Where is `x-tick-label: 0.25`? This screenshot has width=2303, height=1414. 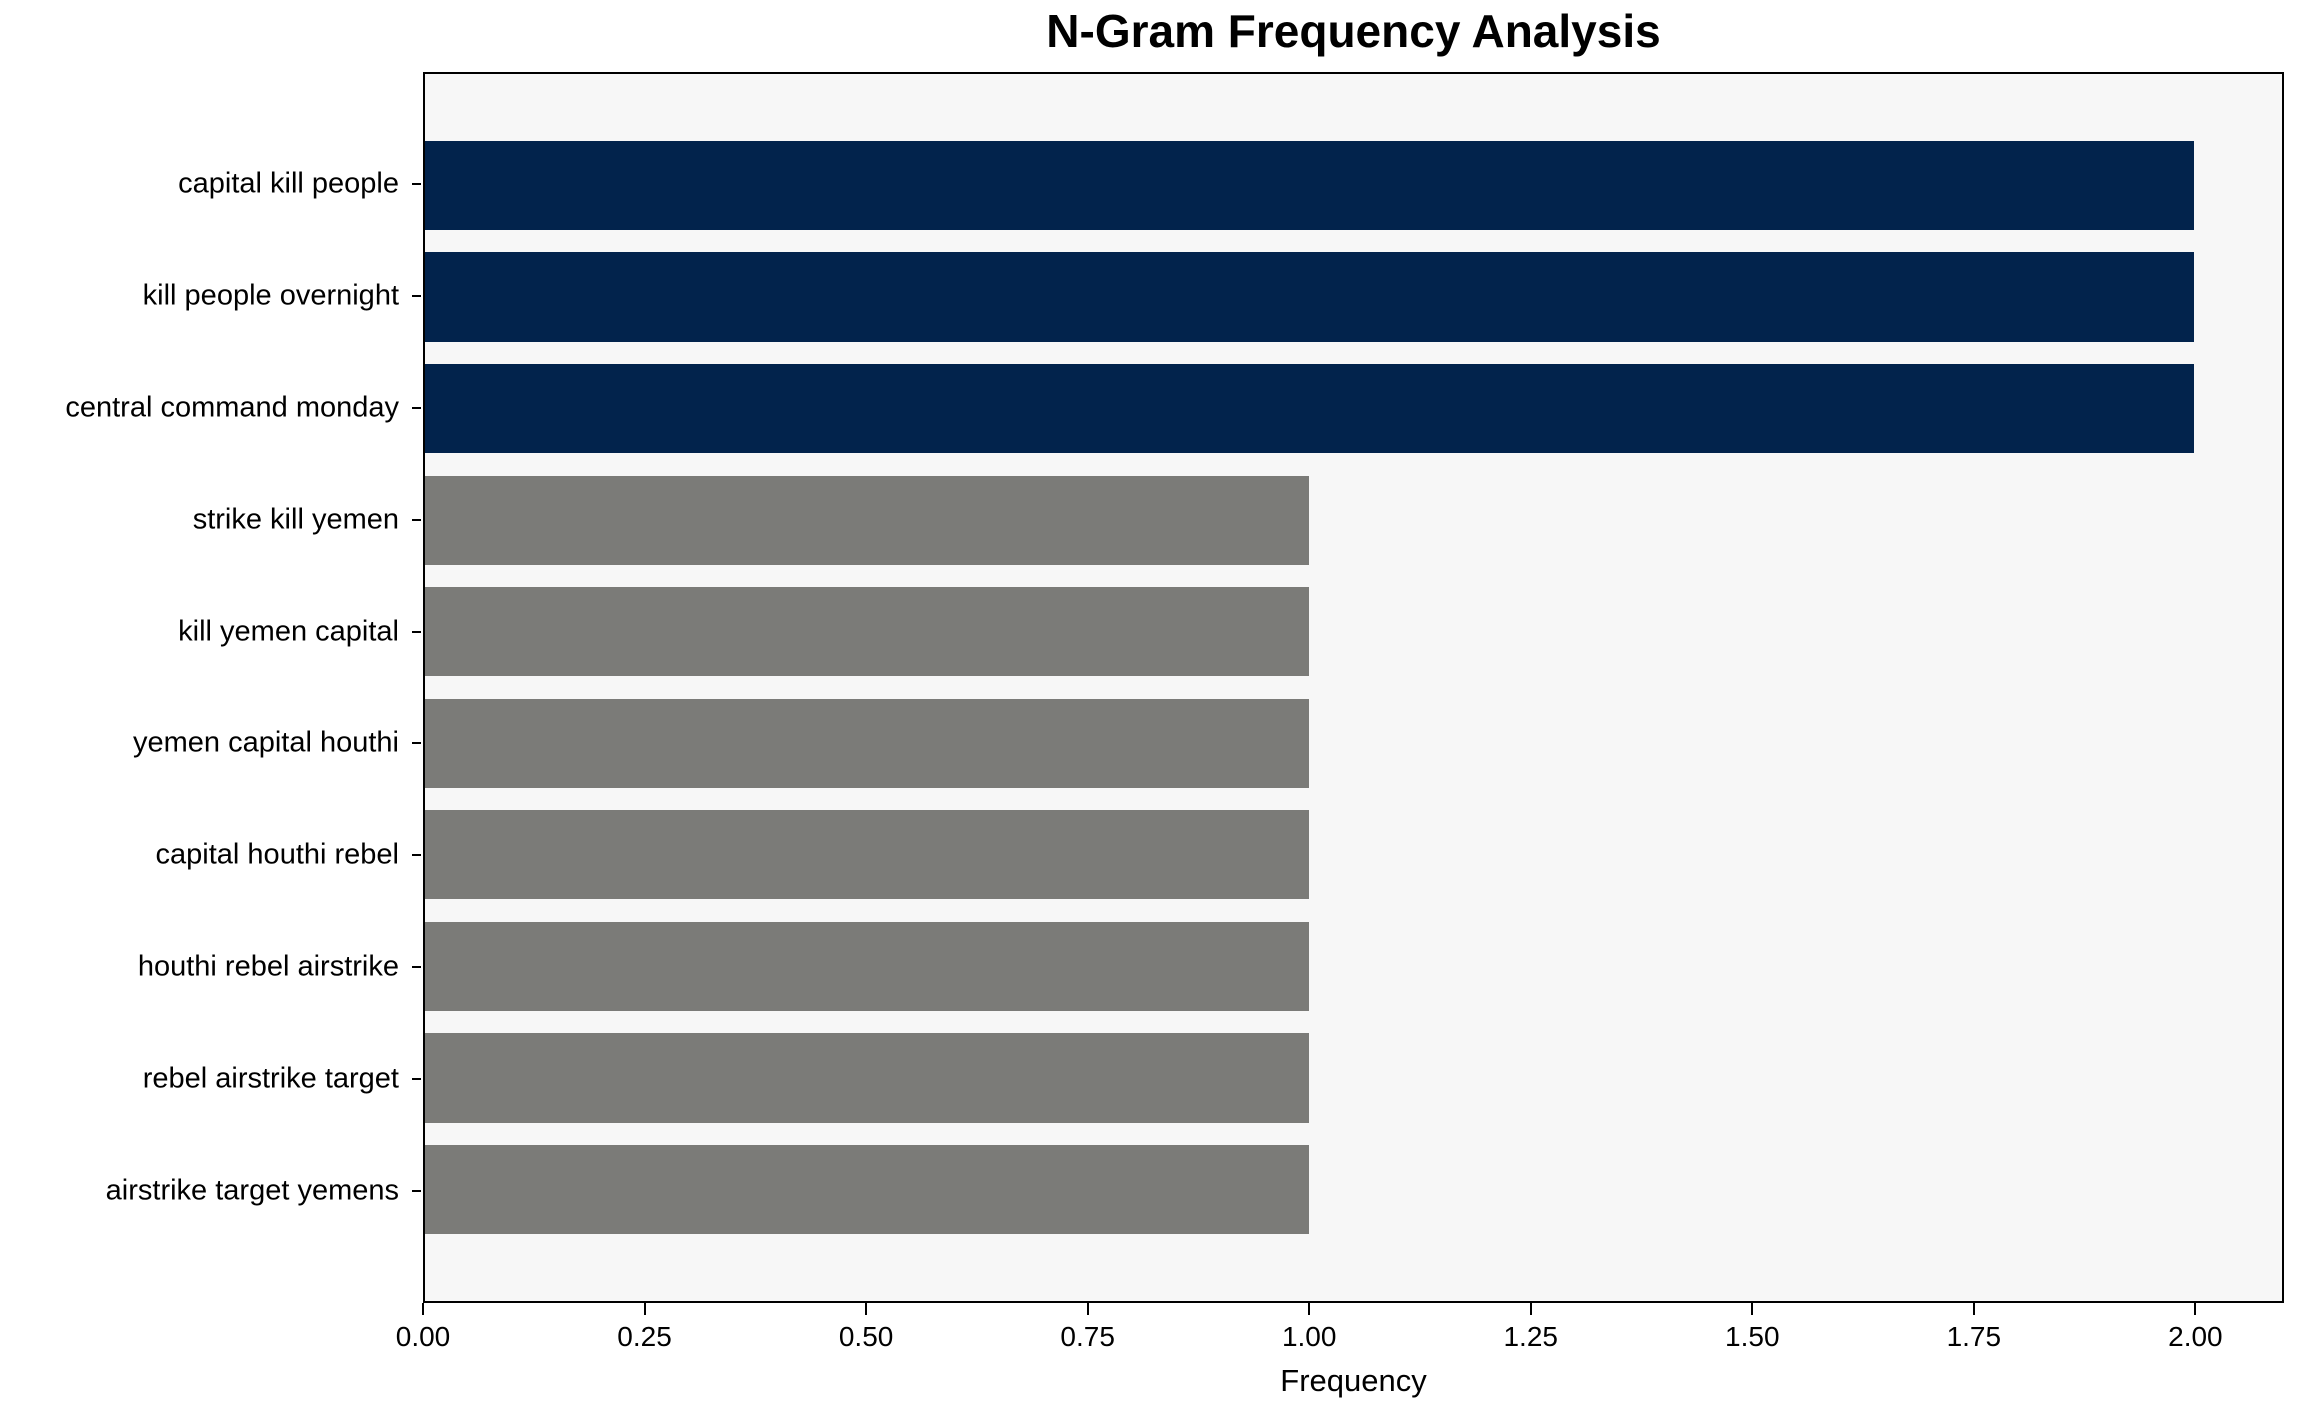 x-tick-label: 0.25 is located at coordinates (644, 1336).